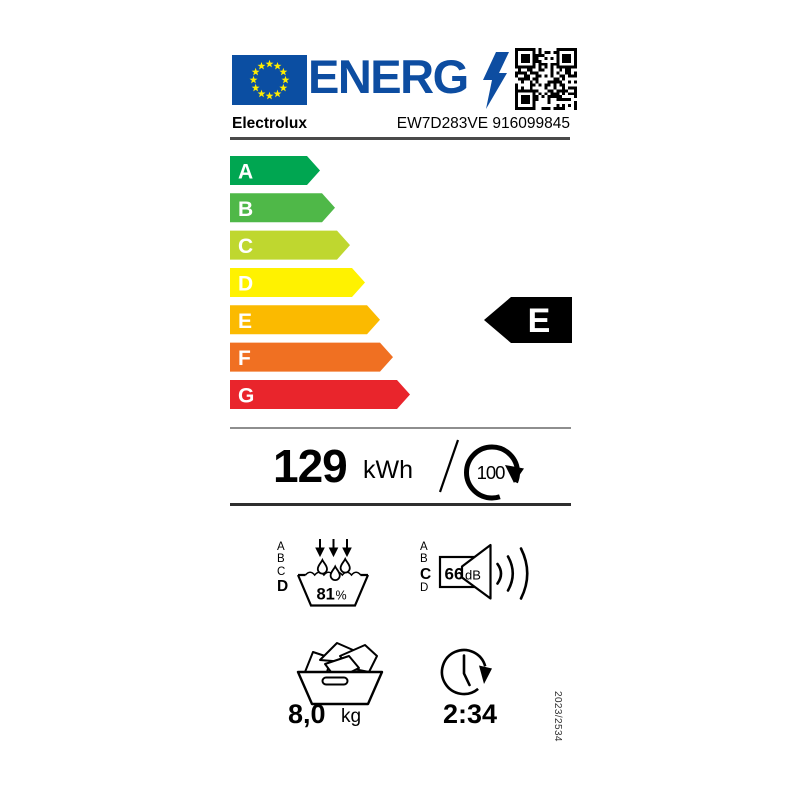 The image size is (800, 800). I want to click on scale-arrow-c: C, so click(290, 245).